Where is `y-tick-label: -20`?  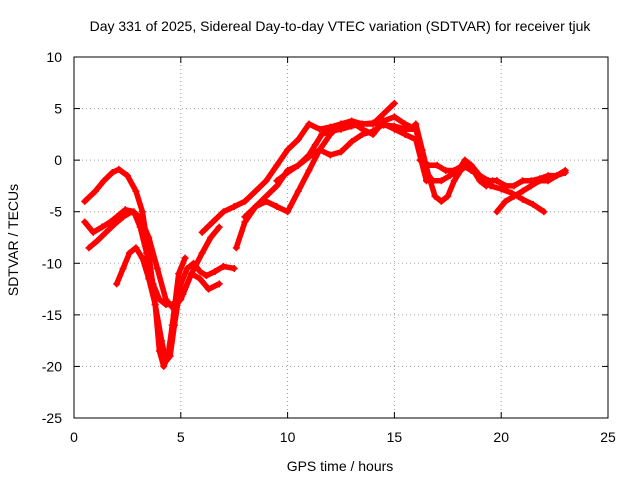 y-tick-label: -20 is located at coordinates (52, 366).